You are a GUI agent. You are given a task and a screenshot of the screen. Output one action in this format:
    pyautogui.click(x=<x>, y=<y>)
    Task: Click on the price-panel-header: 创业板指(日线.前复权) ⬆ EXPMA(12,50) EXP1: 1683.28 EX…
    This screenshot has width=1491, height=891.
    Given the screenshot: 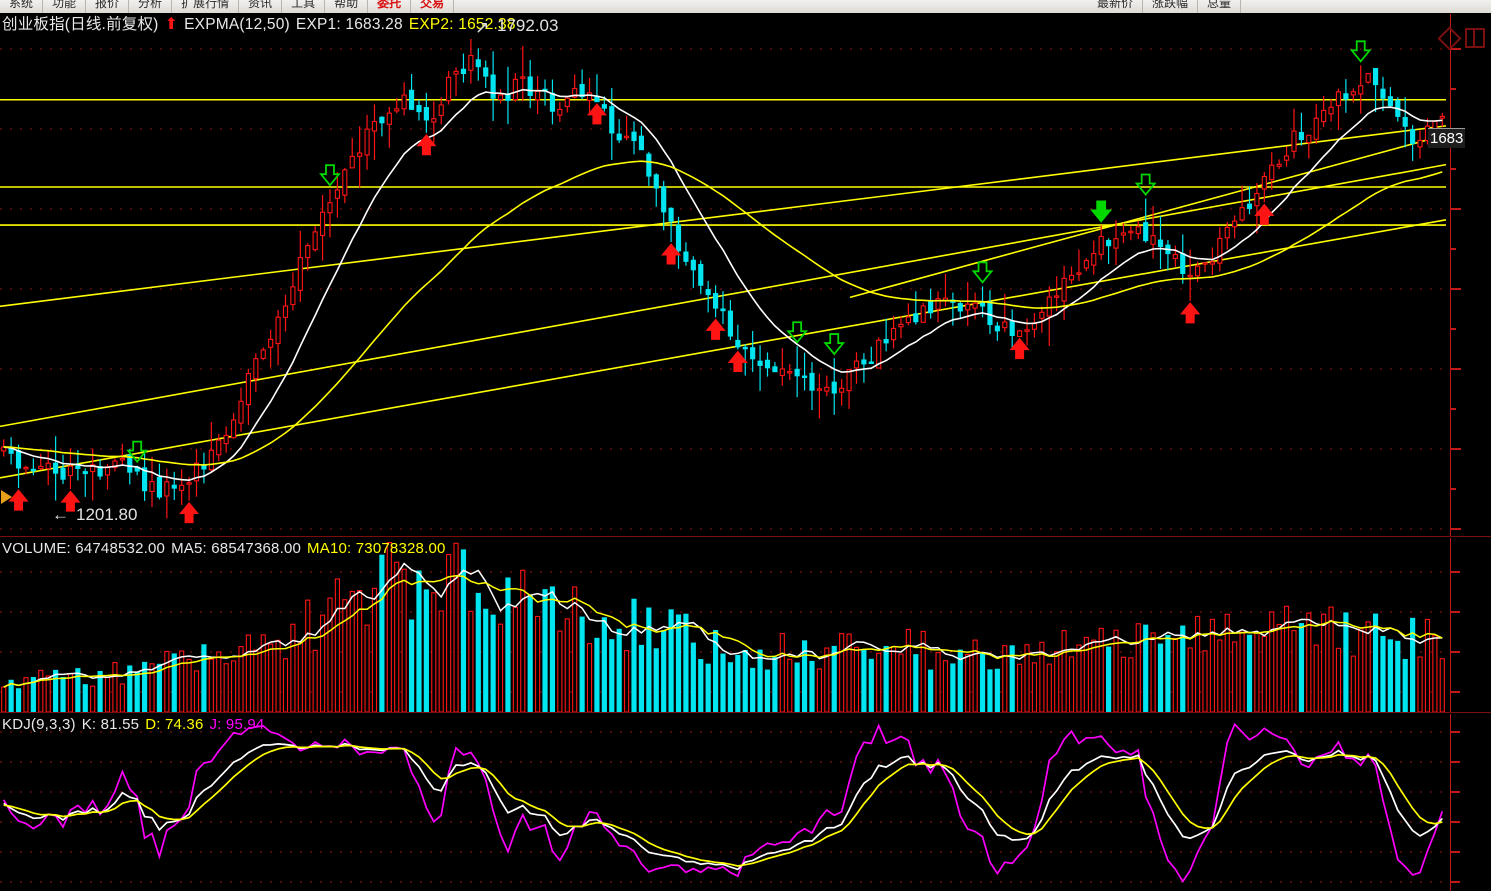 What is the action you would take?
    pyautogui.click(x=262, y=24)
    